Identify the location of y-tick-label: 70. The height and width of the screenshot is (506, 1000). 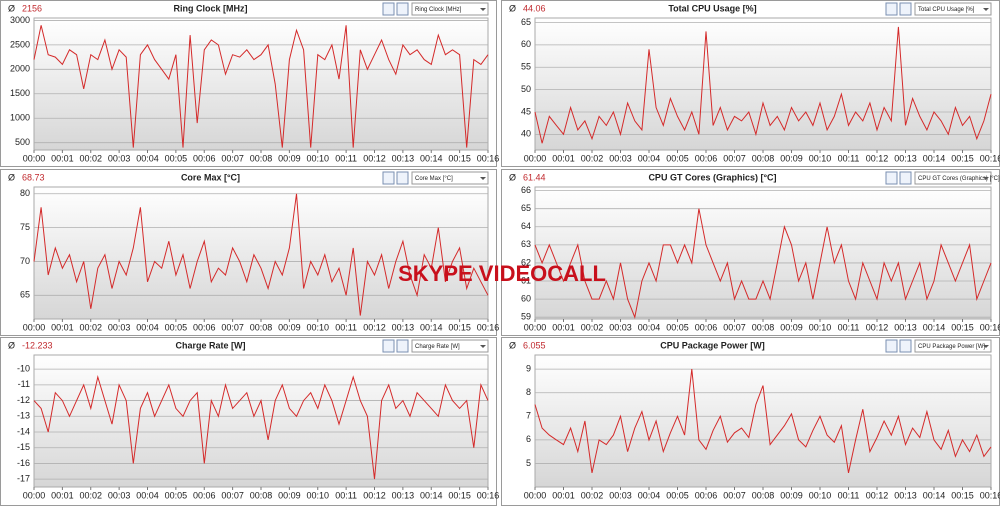
(25, 261).